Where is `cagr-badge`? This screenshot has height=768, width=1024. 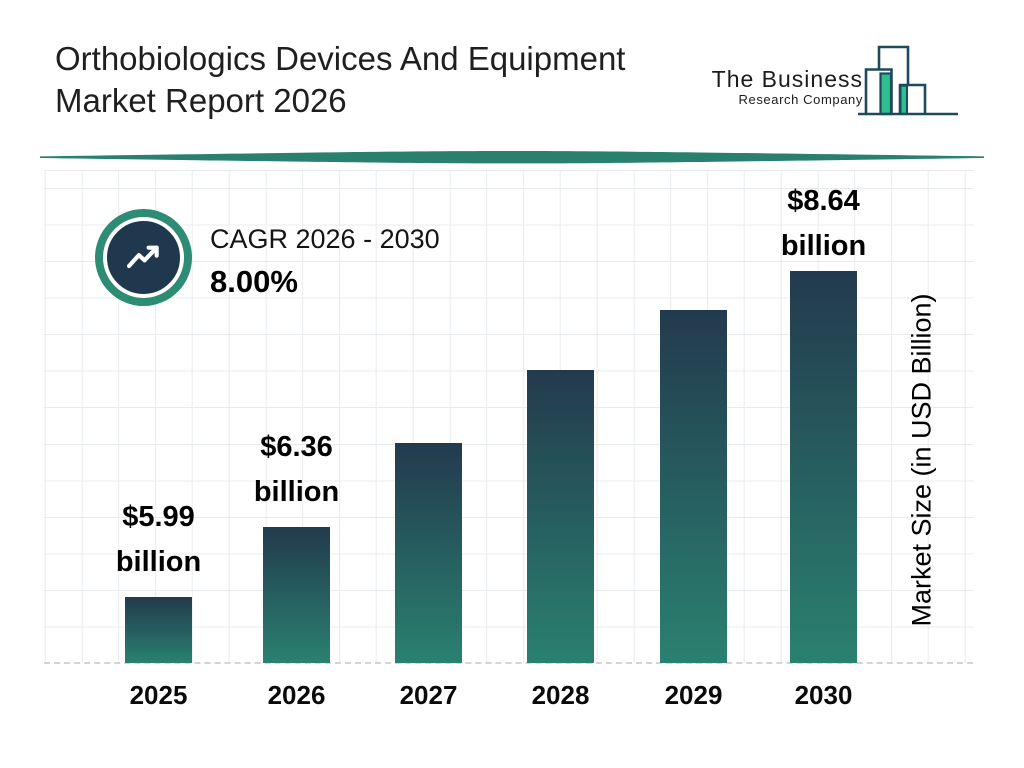
cagr-badge is located at coordinates (143, 257).